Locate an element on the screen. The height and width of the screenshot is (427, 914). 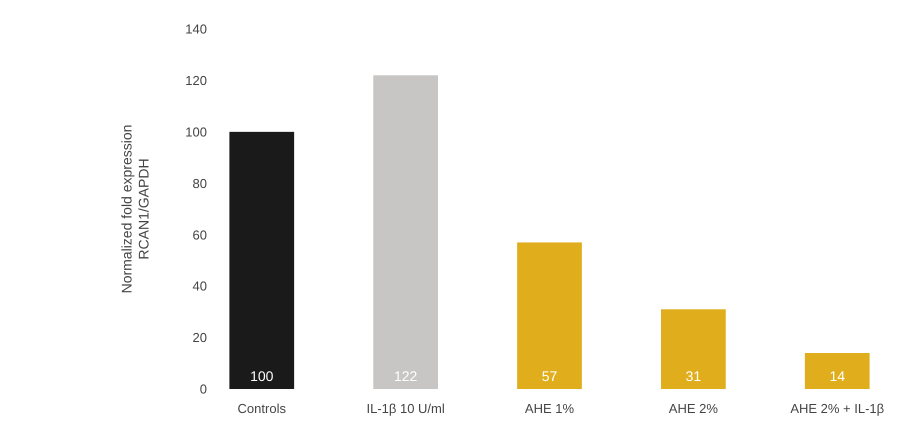
y-tick-label: 40 is located at coordinates (199, 286).